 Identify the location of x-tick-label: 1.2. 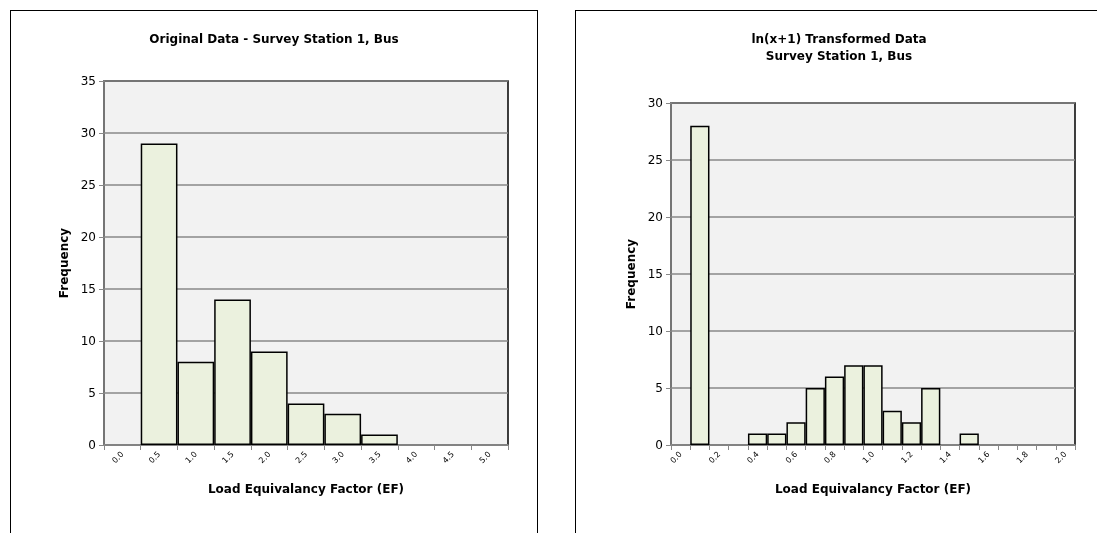
(907, 457).